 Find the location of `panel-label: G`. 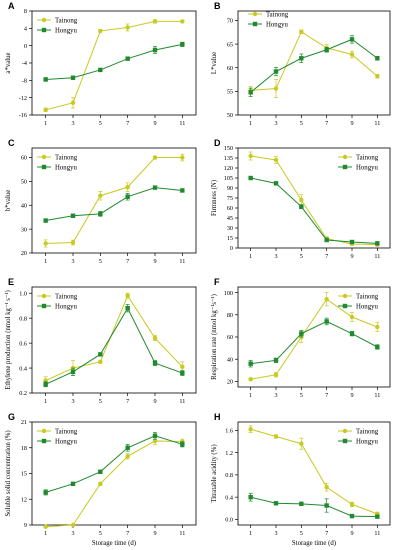

panel-label: G is located at coordinates (11, 417).